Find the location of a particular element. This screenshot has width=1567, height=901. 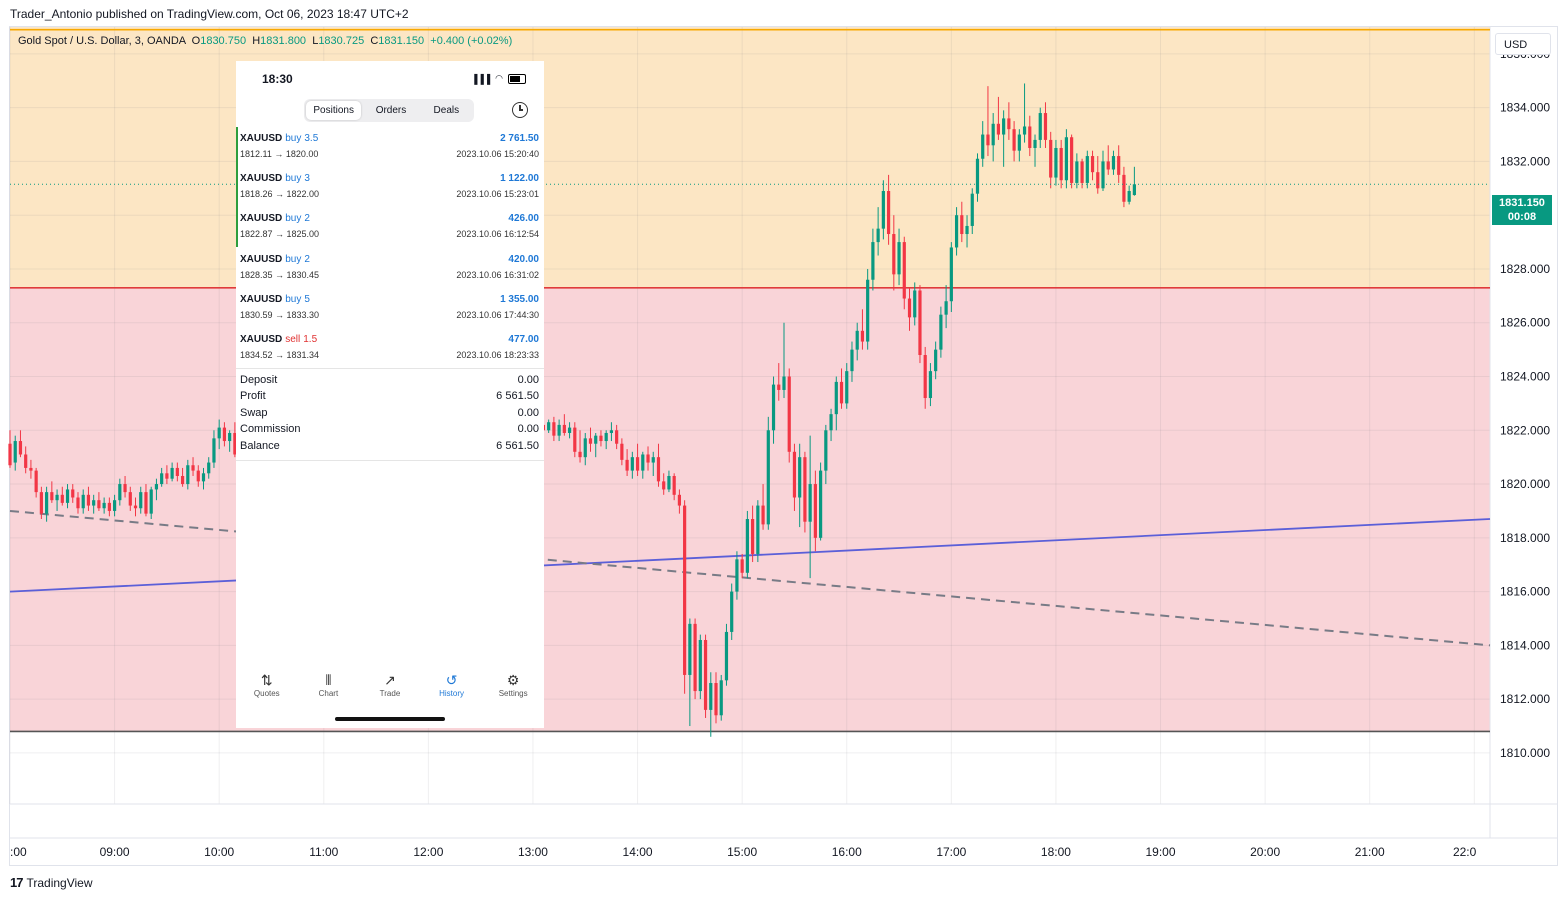

app-tab-bar: ⇅ Quotes ⫴ Chart ↗ Trade ↺ History ⚙ Settings is located at coordinates (390, 691).